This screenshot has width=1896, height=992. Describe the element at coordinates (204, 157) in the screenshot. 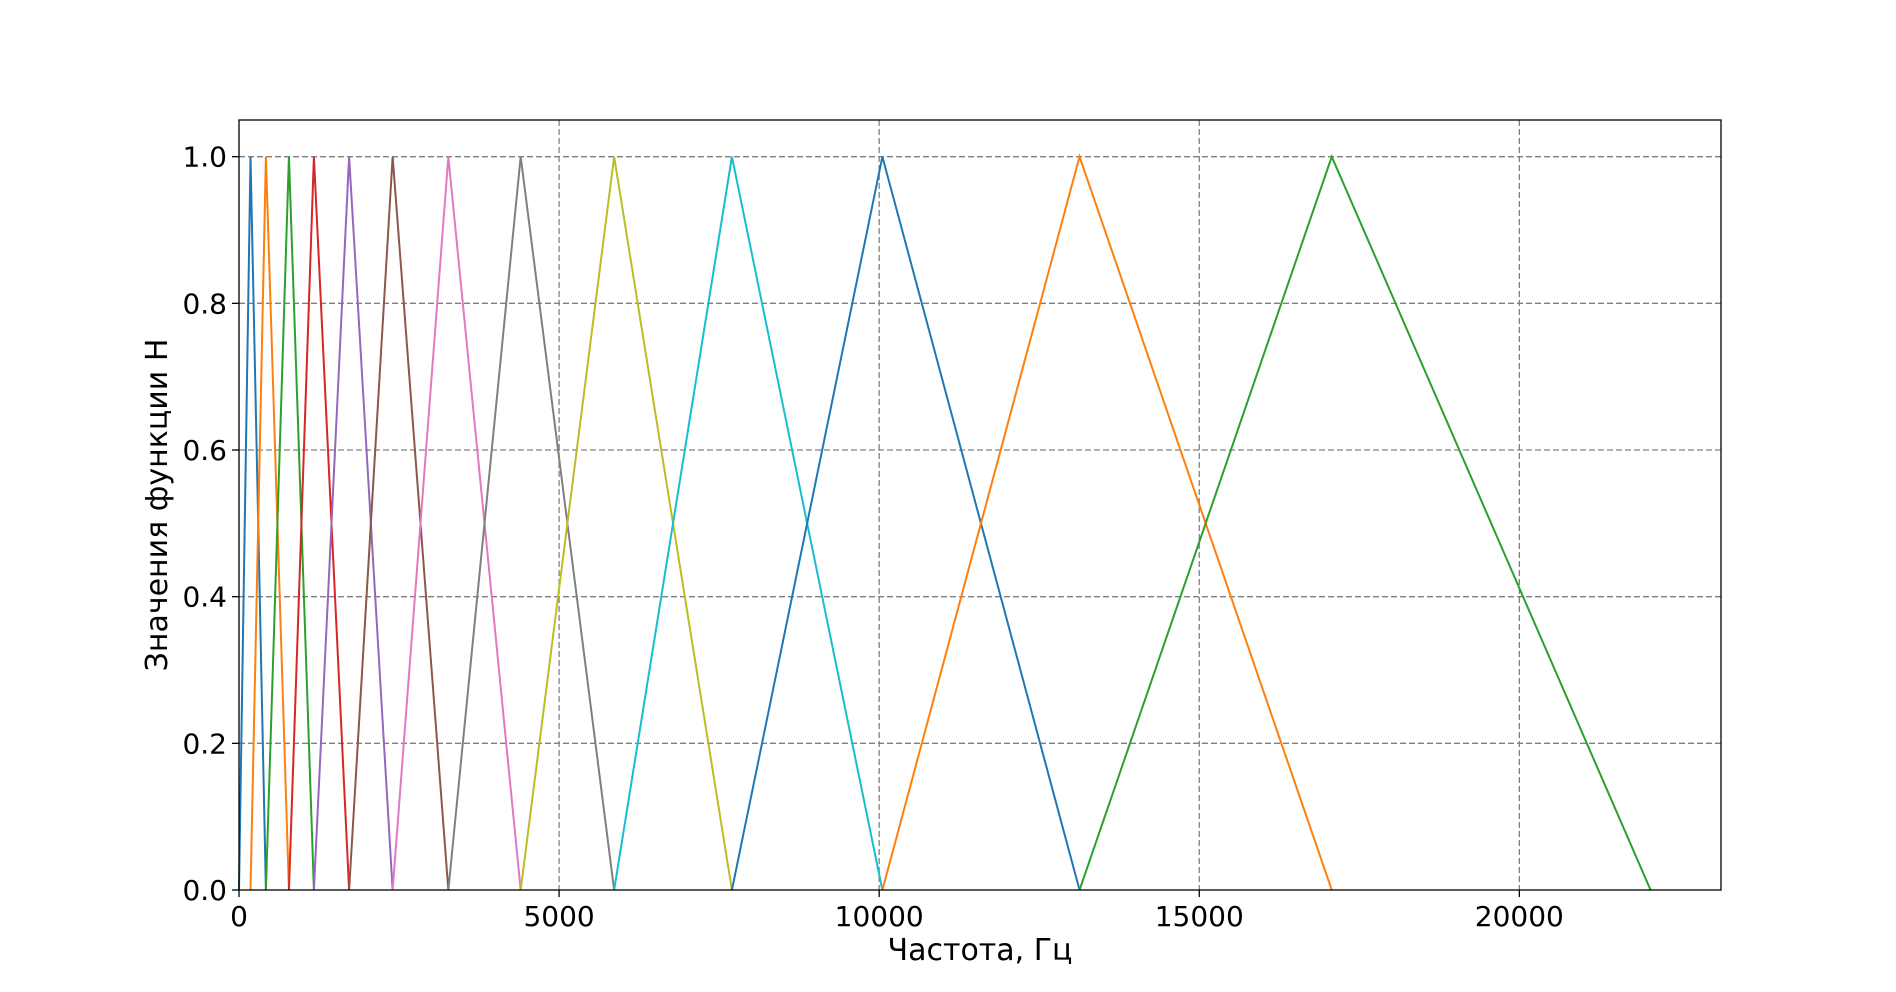

I see `y-tick-label: 1.0` at that location.